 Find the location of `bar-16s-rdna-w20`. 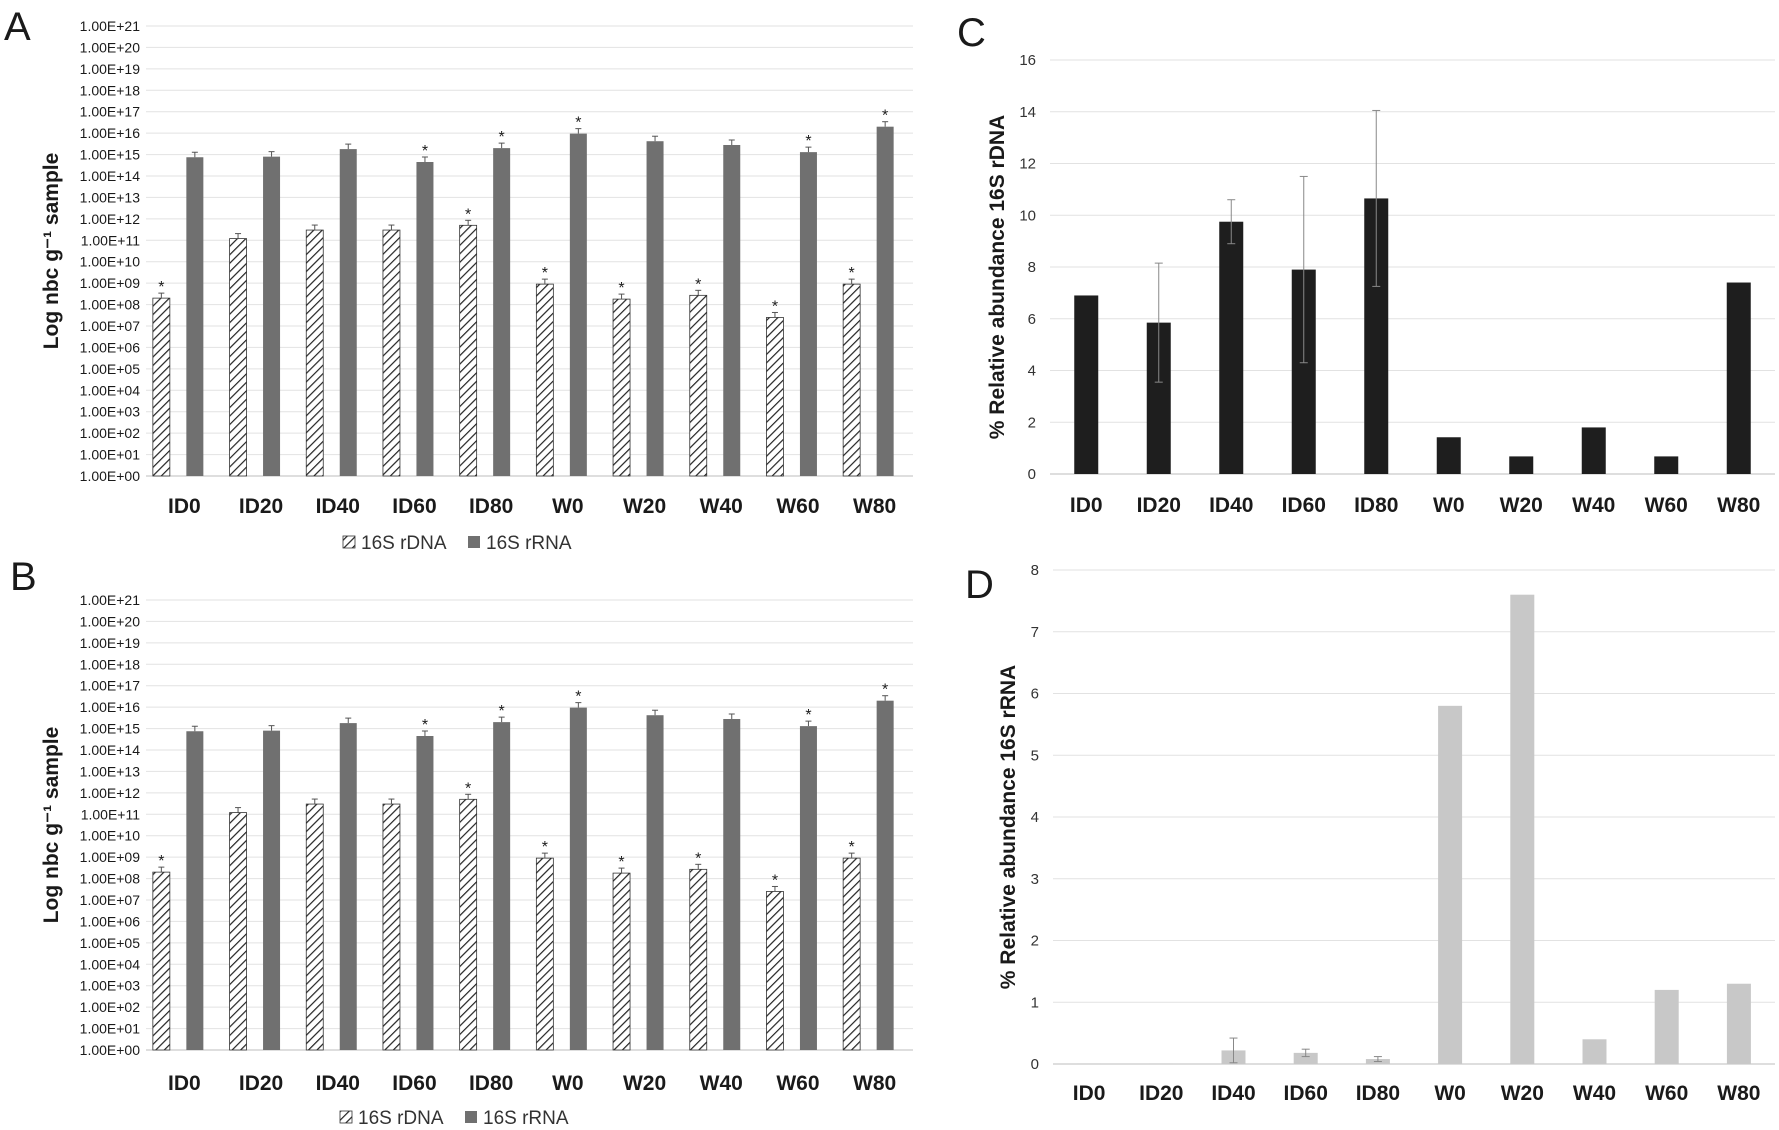

bar-16s-rdna-w20 is located at coordinates (621, 387).